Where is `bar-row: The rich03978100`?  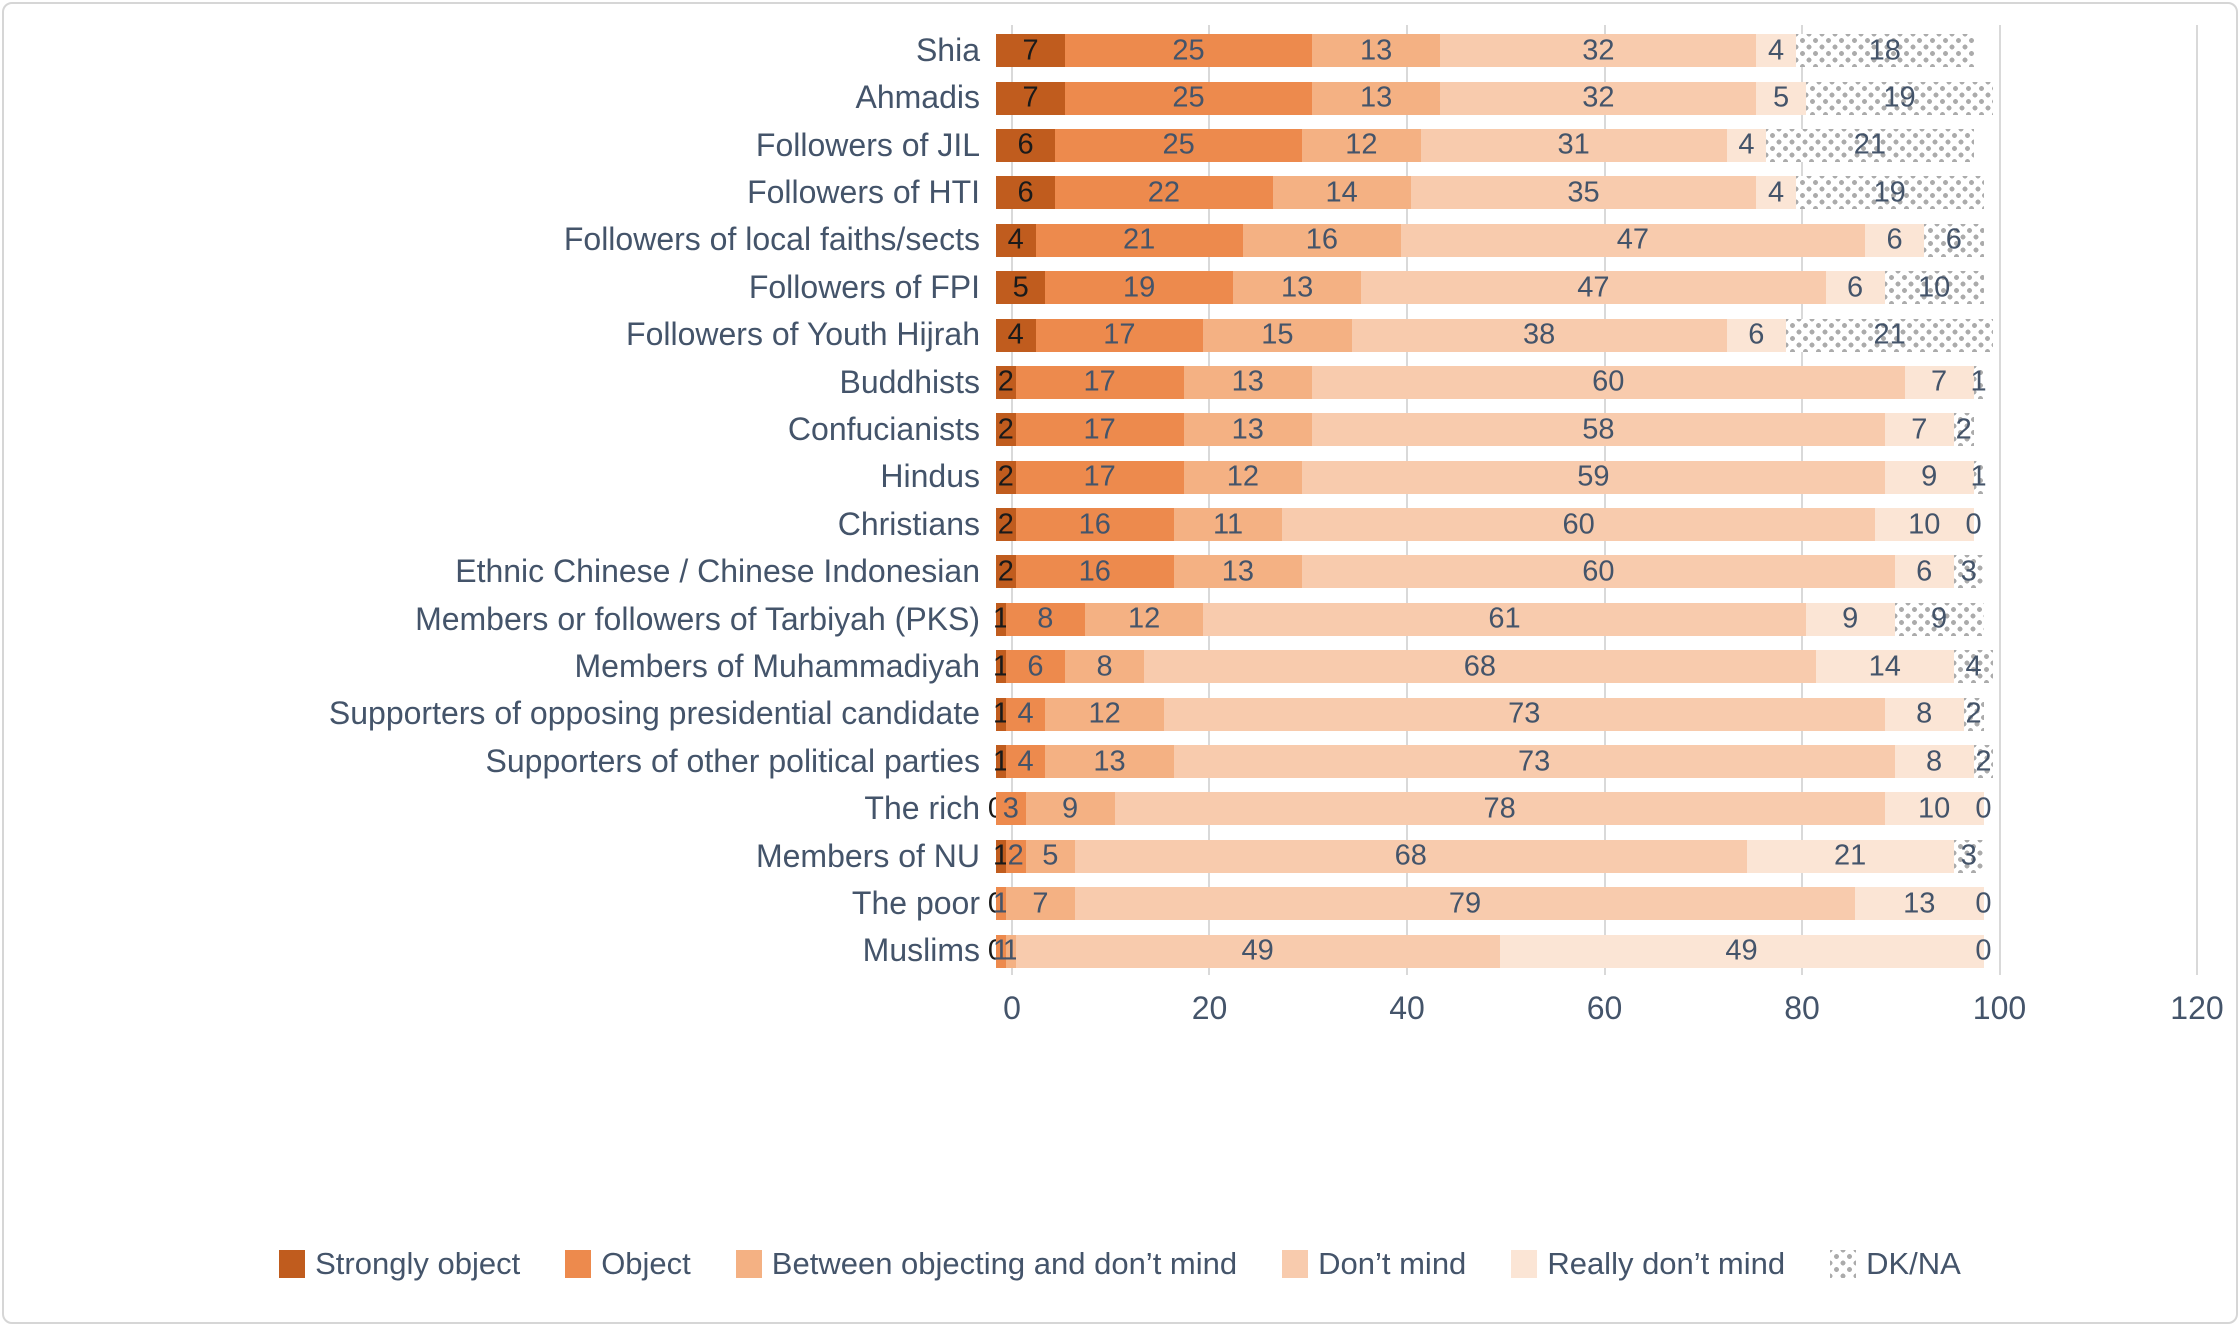
bar-row: The rich03978100 is located at coordinates (1120, 808).